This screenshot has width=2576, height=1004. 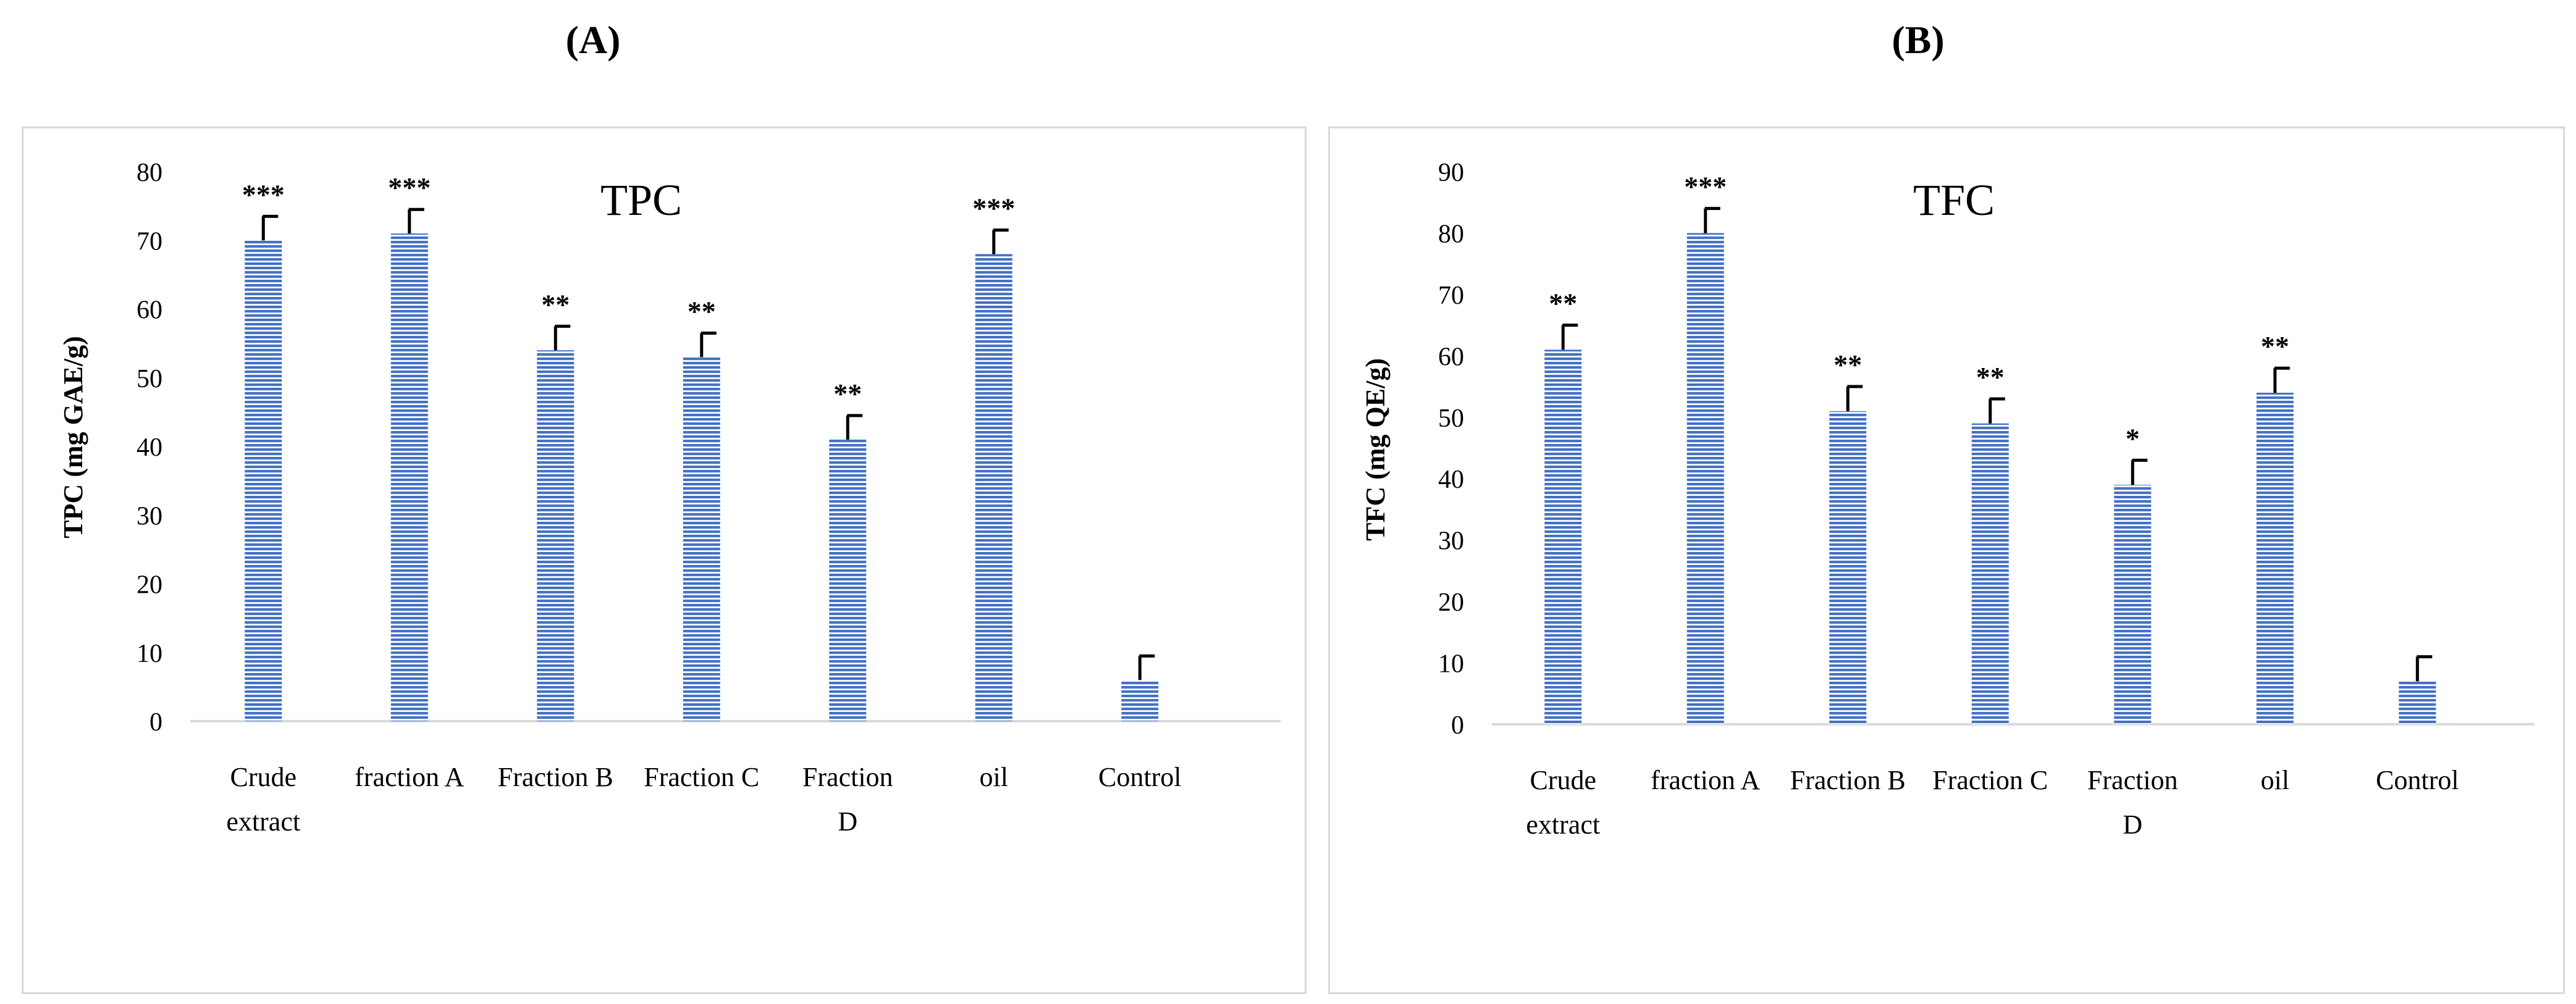 What do you see at coordinates (641, 200) in the screenshot?
I see `tpc-chart-title: TPC` at bounding box center [641, 200].